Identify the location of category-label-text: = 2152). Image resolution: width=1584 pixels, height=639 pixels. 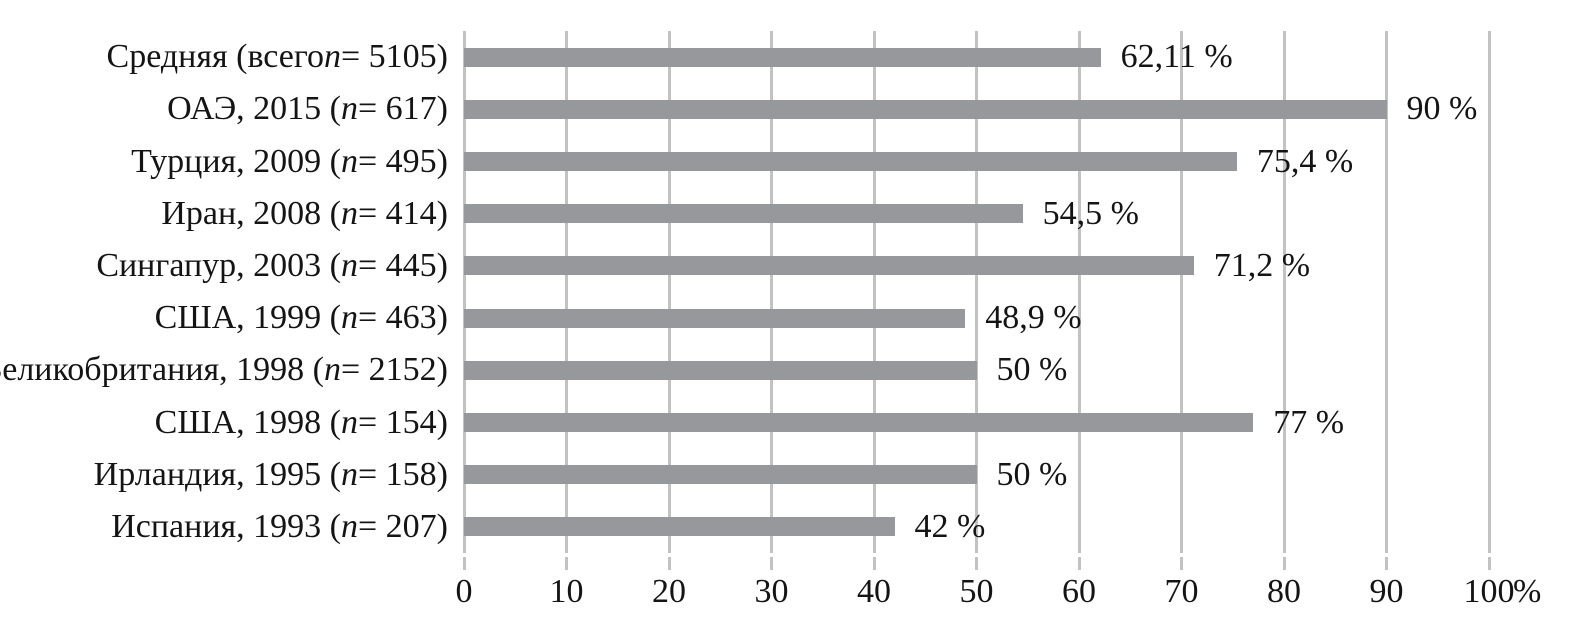
(394, 370).